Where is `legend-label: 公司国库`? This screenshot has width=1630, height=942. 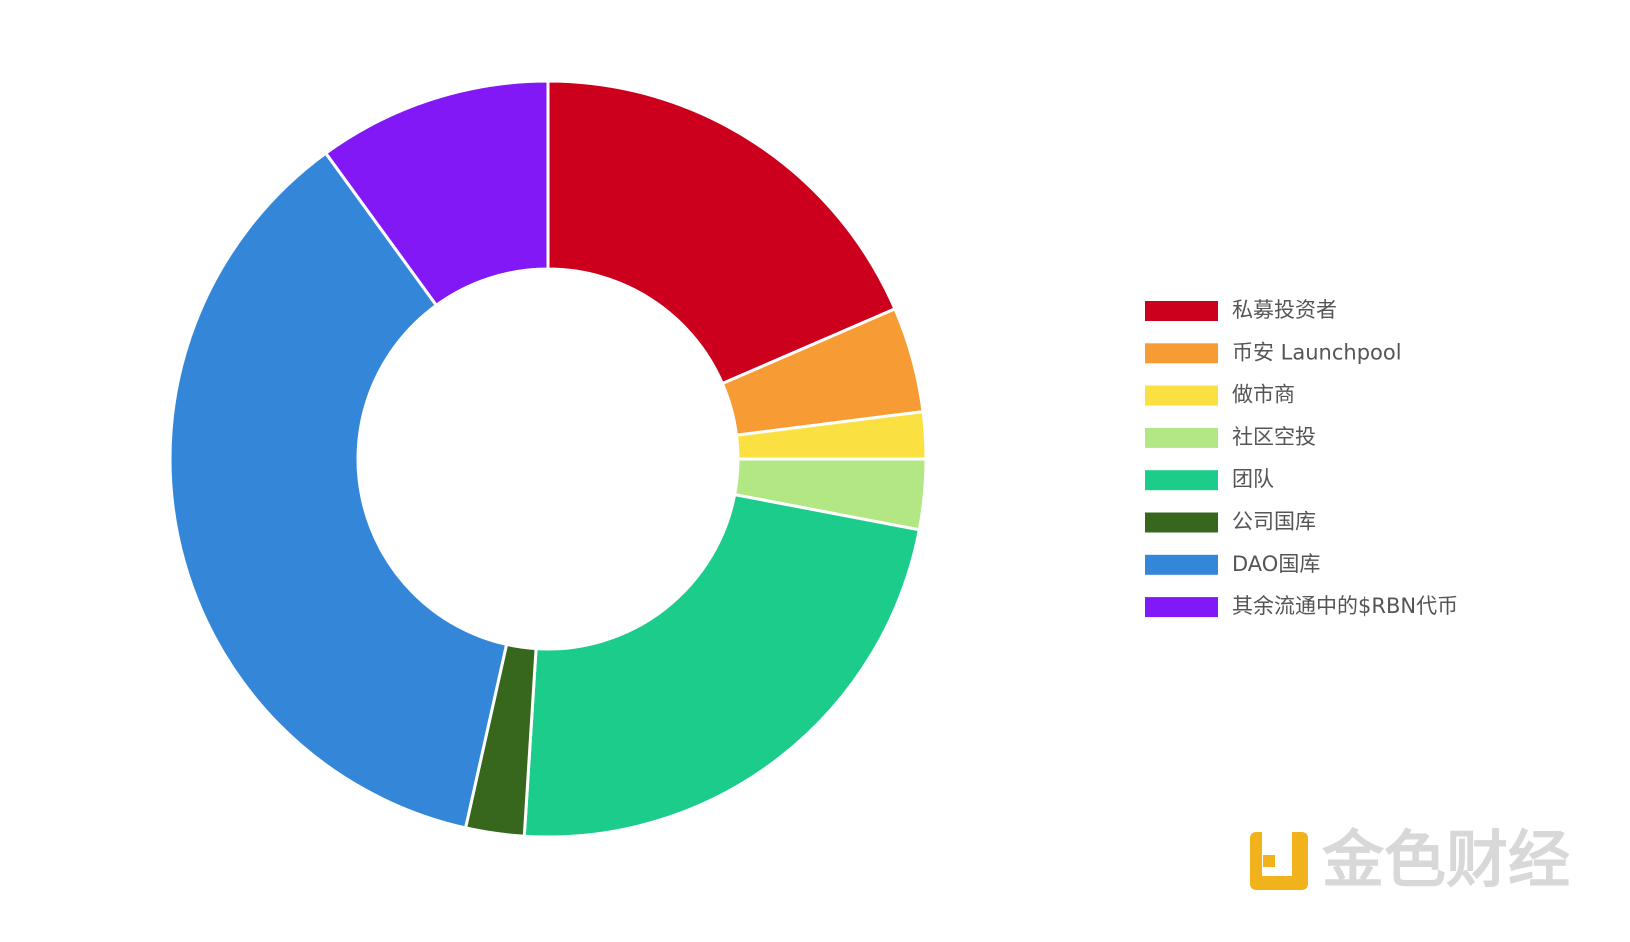 legend-label: 公司国库 is located at coordinates (1274, 522).